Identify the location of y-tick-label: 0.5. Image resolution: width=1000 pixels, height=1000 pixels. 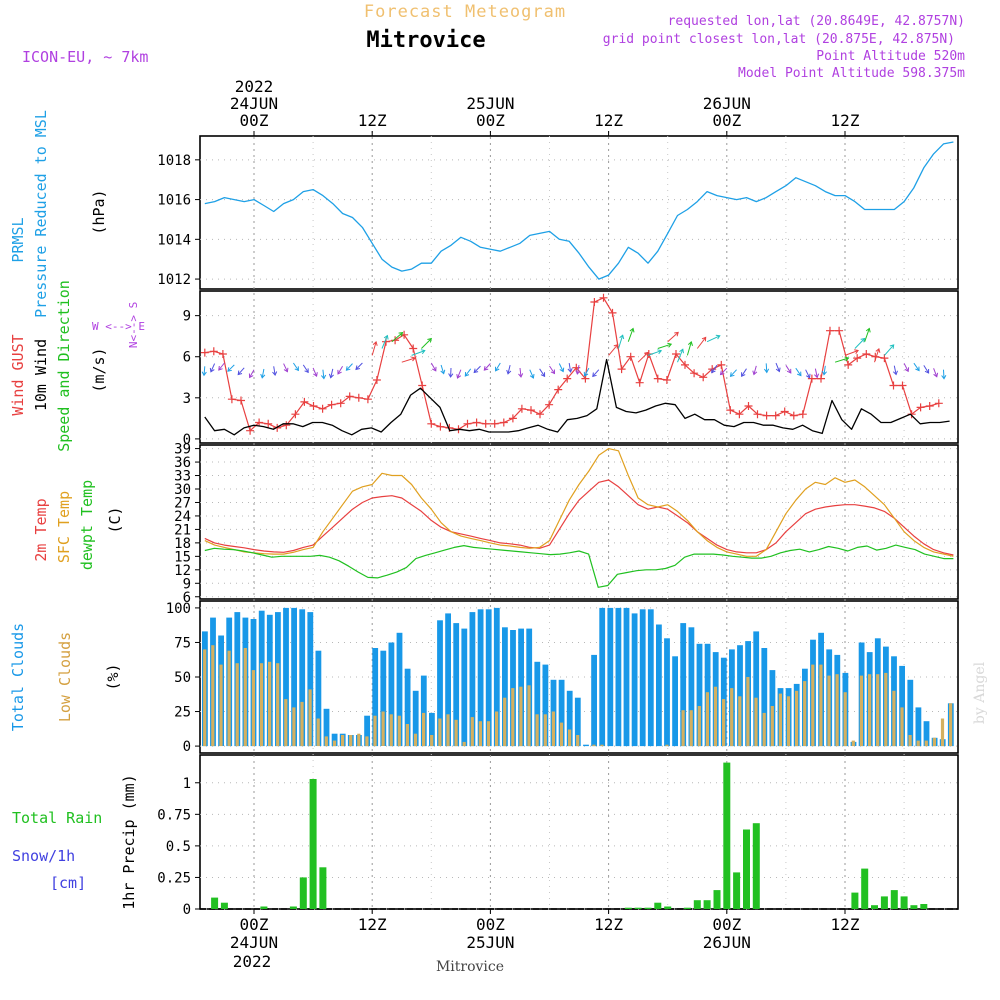
(178, 847).